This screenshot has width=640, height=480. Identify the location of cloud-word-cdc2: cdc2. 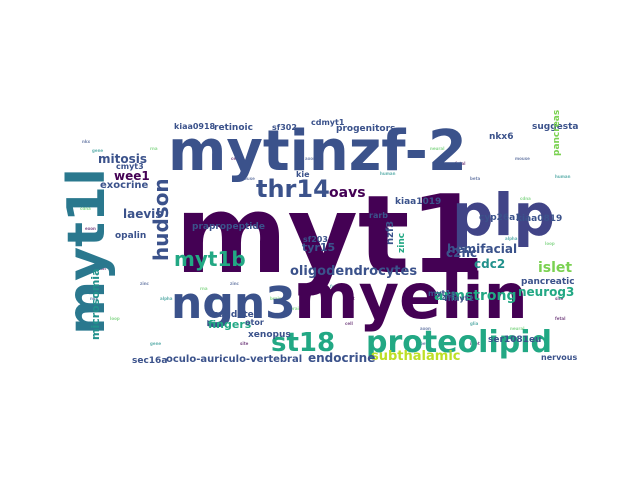
(489, 264).